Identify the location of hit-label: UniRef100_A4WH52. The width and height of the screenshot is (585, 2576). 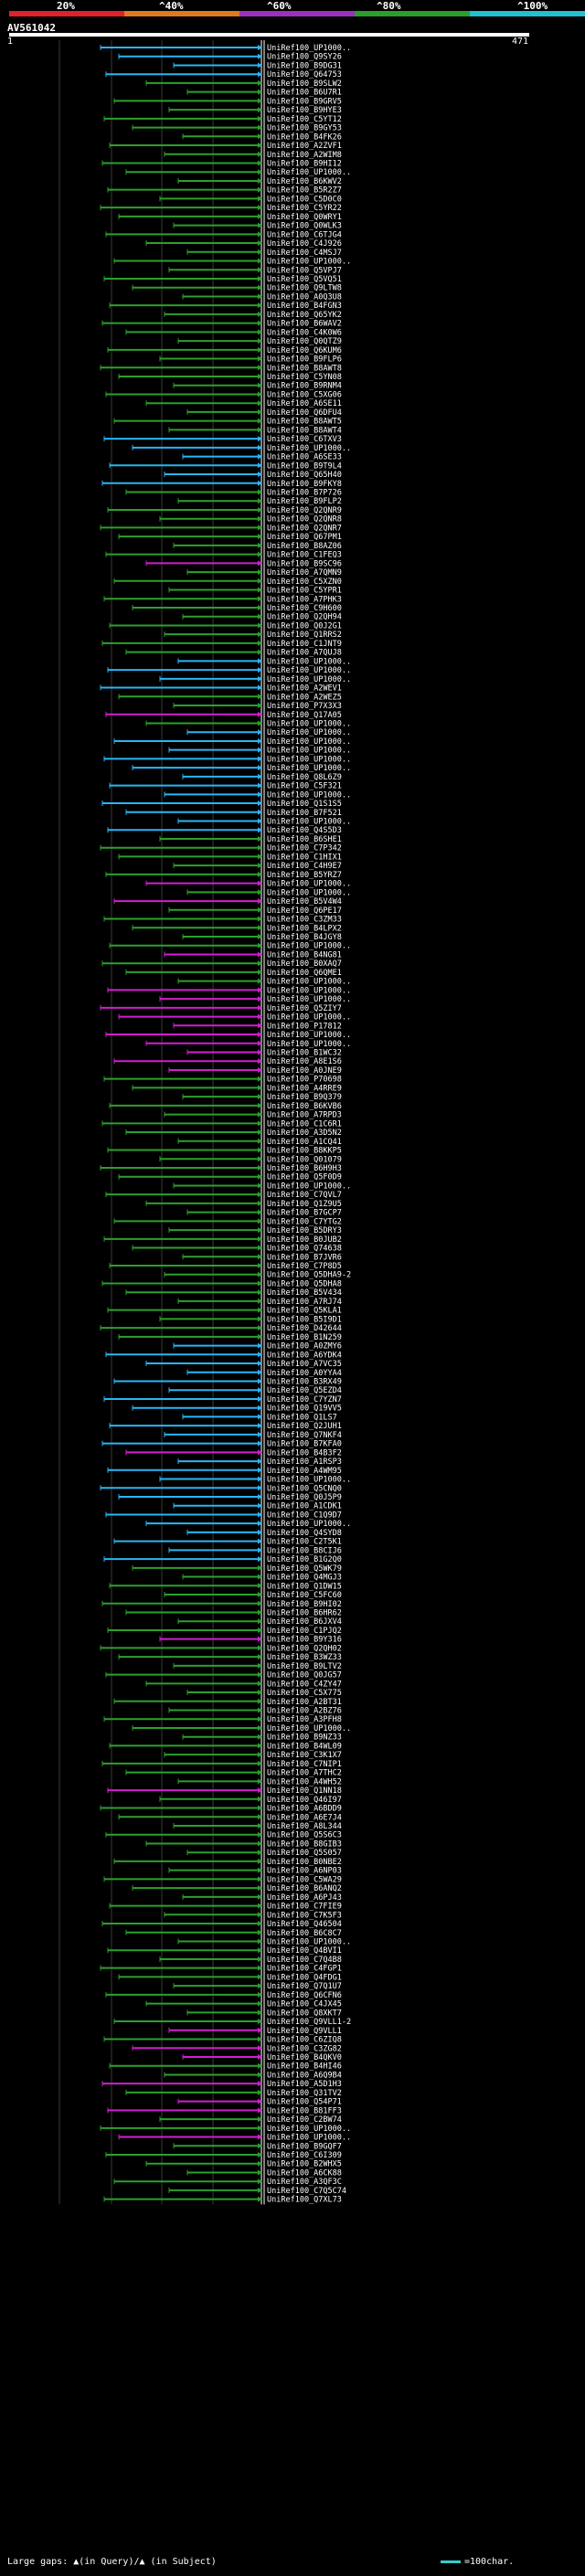
(304, 1781).